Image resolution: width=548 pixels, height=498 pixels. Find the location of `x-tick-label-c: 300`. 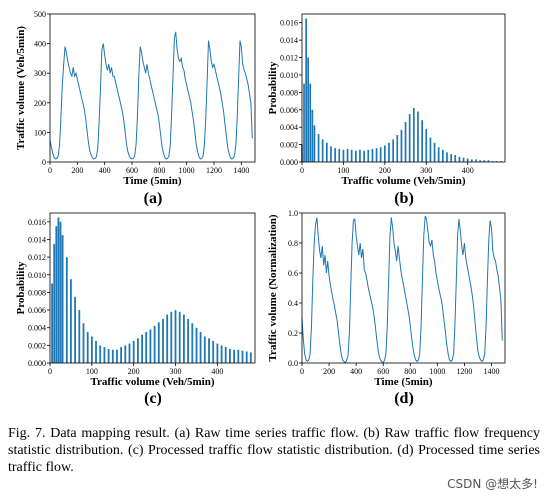

x-tick-label-c: 300 is located at coordinates (176, 371).